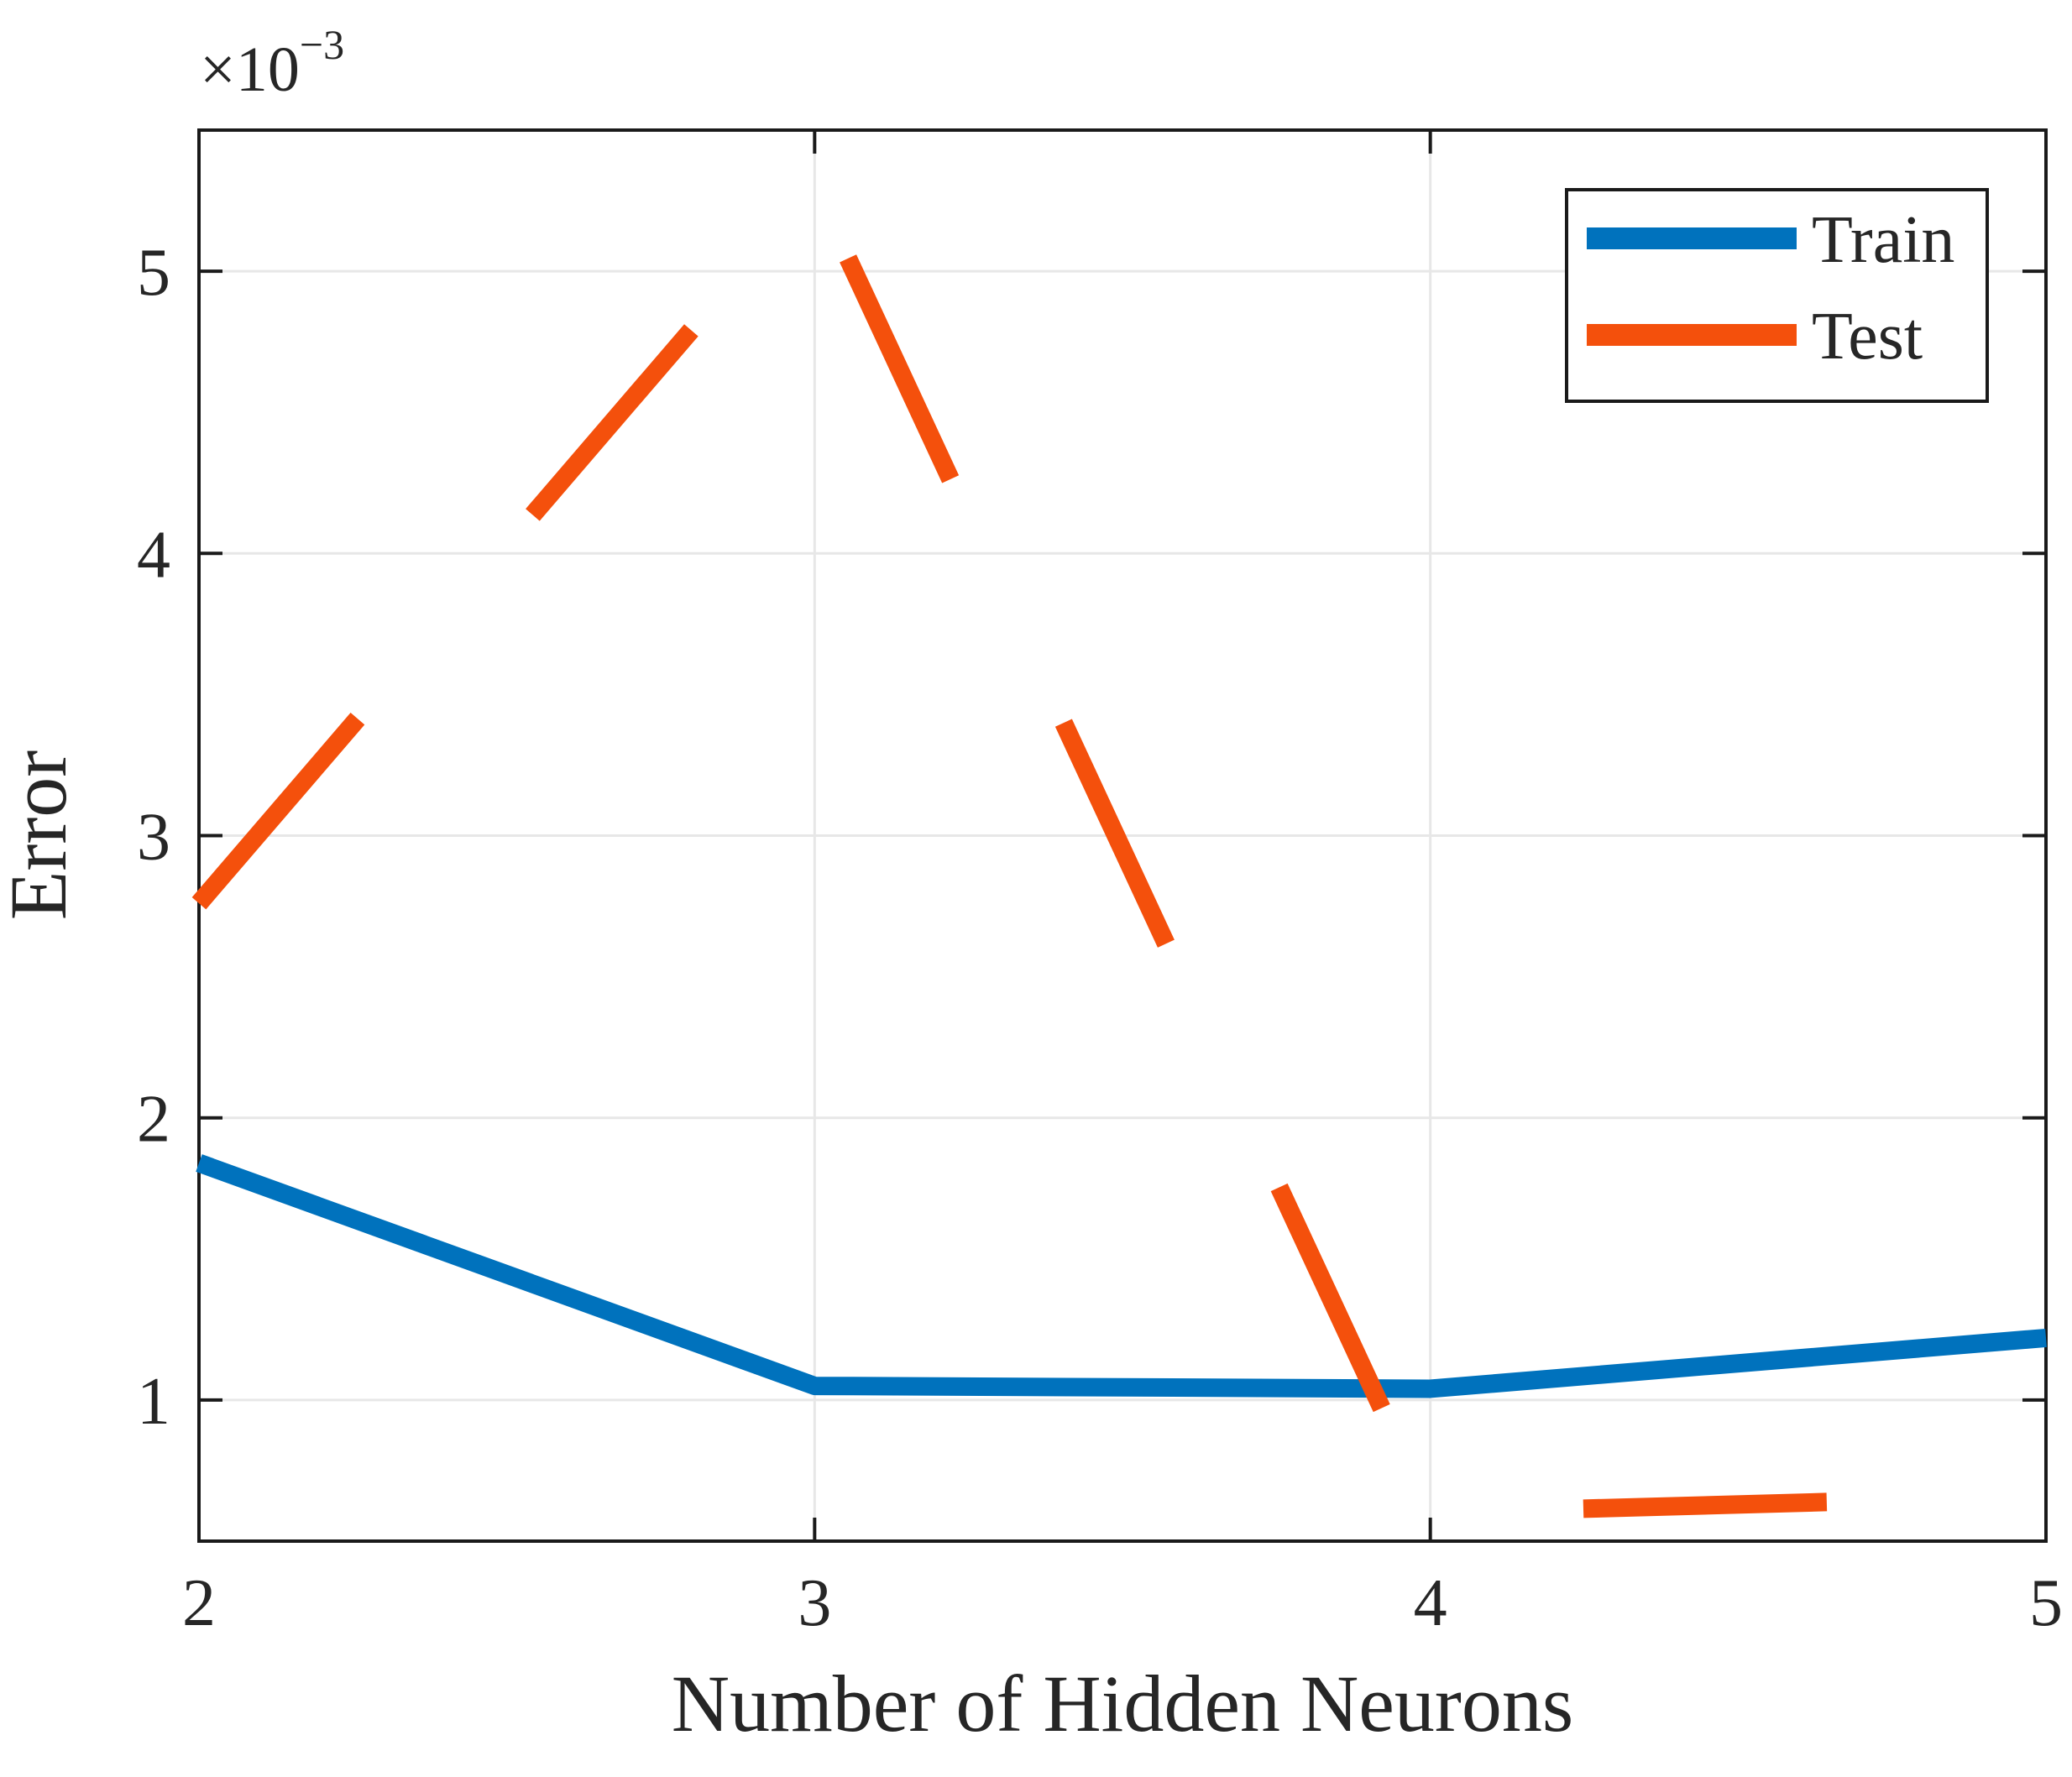 Image resolution: width=2072 pixels, height=1777 pixels. Describe the element at coordinates (199, 1603) in the screenshot. I see `x-tick-label: 2` at that location.